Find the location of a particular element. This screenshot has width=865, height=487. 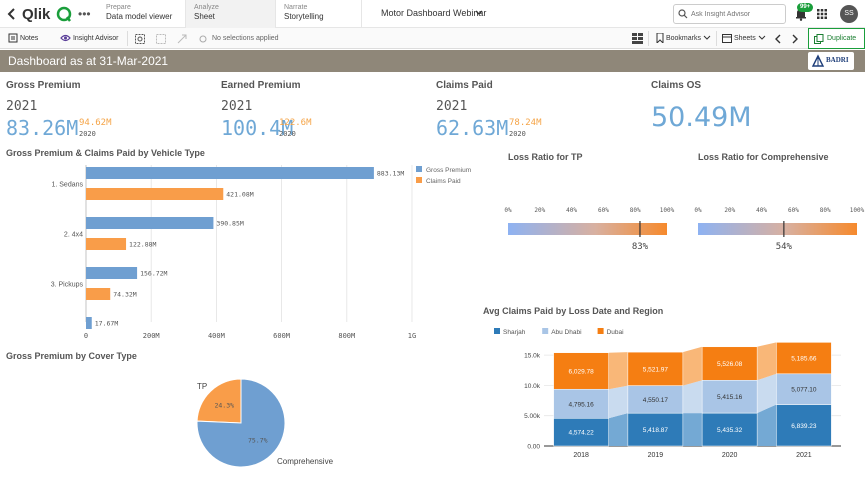

insight-advisor-button: Insight Advisor is located at coordinates (89, 38).